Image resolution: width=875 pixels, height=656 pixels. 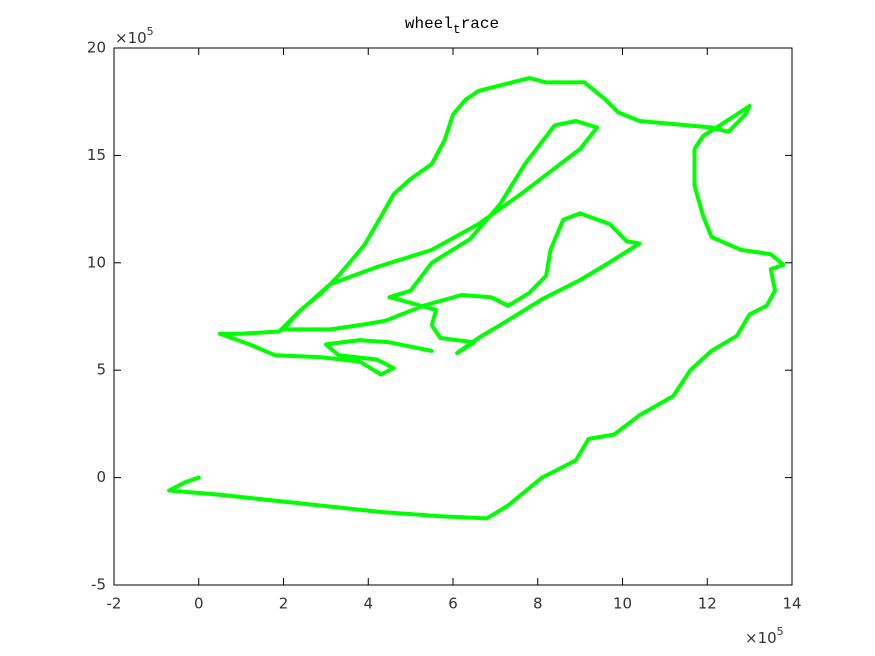 What do you see at coordinates (453, 604) in the screenshot?
I see `x-tick-label: 6` at bounding box center [453, 604].